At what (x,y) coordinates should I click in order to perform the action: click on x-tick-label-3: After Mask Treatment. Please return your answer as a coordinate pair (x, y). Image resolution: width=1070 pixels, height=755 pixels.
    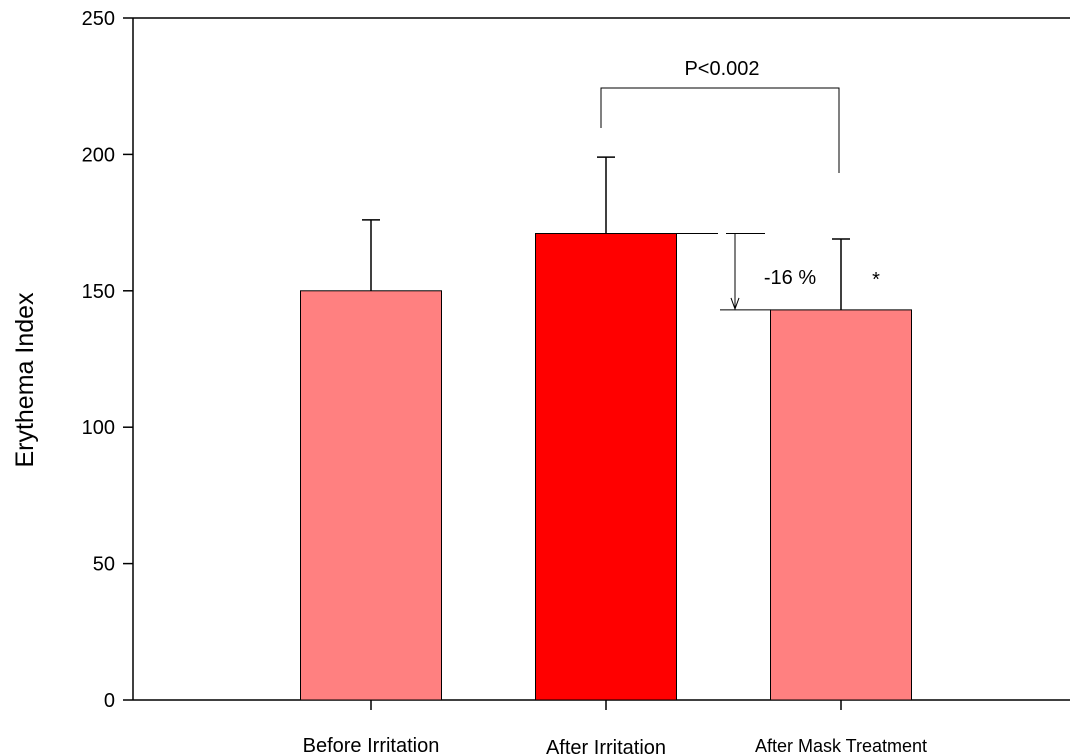
    Looking at the image, I should click on (841, 745).